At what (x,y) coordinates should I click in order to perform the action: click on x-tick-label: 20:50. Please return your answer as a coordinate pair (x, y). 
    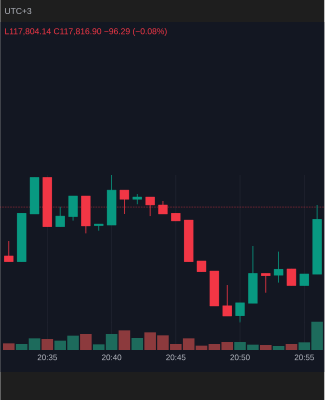
    Looking at the image, I should click on (240, 357).